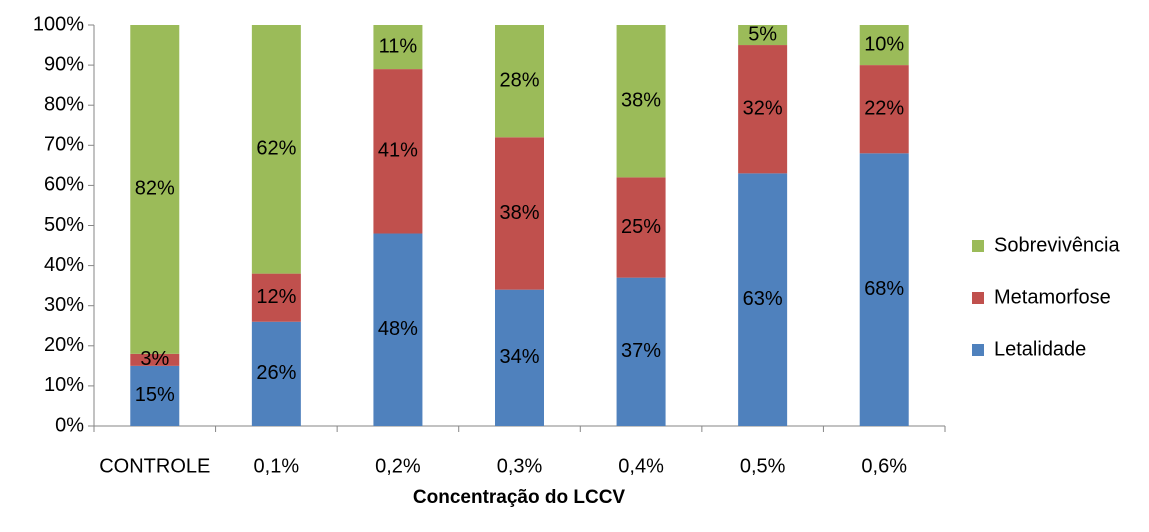 This screenshot has width=1149, height=532. I want to click on y-tick-label: 70%, so click(64, 145).